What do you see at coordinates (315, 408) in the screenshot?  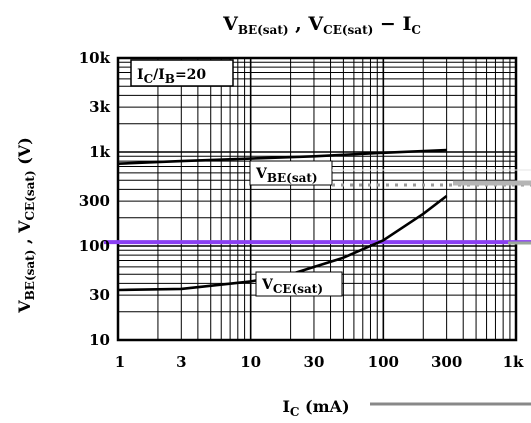 I see `x-axis-label: IC (mA)` at bounding box center [315, 408].